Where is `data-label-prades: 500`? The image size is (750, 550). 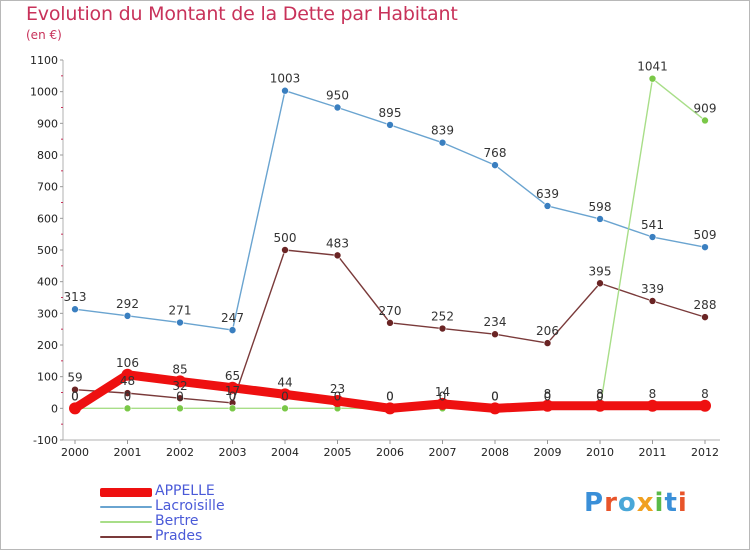
data-label-prades: 500 is located at coordinates (285, 238).